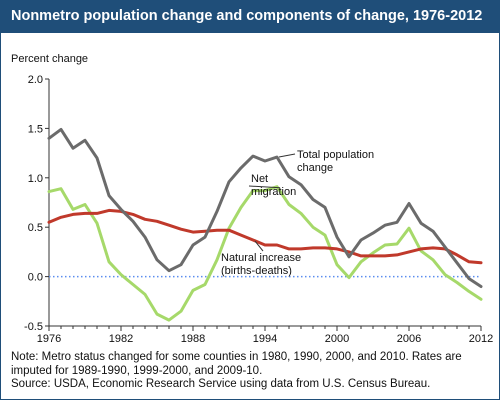 The height and width of the screenshot is (400, 500). I want to click on total-population-leader, so click(287, 155).